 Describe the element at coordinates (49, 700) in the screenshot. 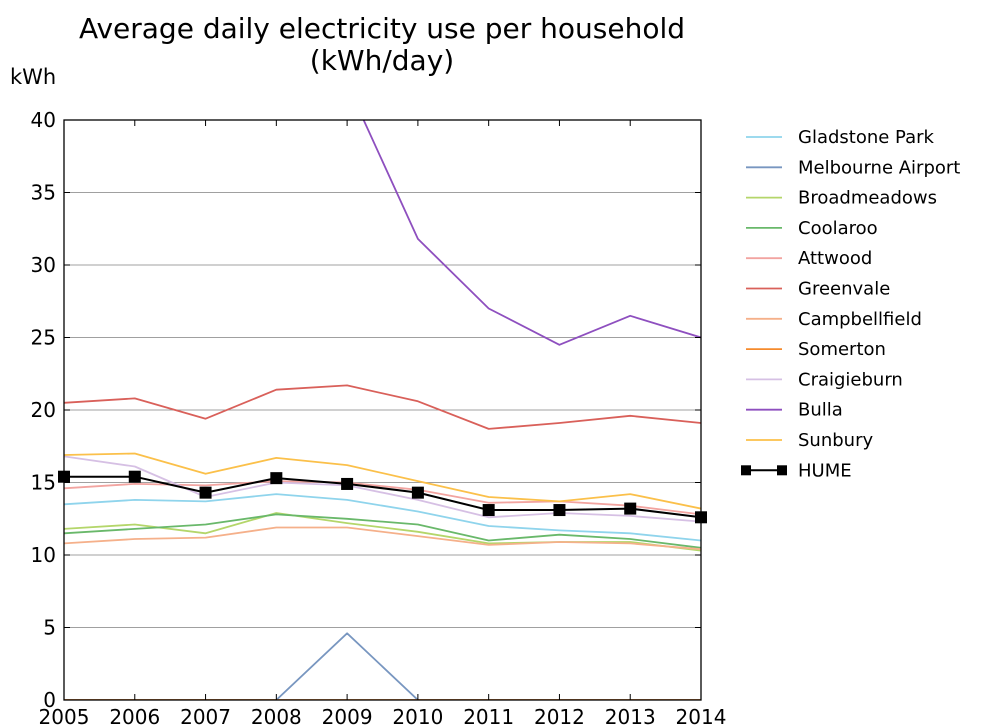

I see `y-tick-label: 0` at that location.